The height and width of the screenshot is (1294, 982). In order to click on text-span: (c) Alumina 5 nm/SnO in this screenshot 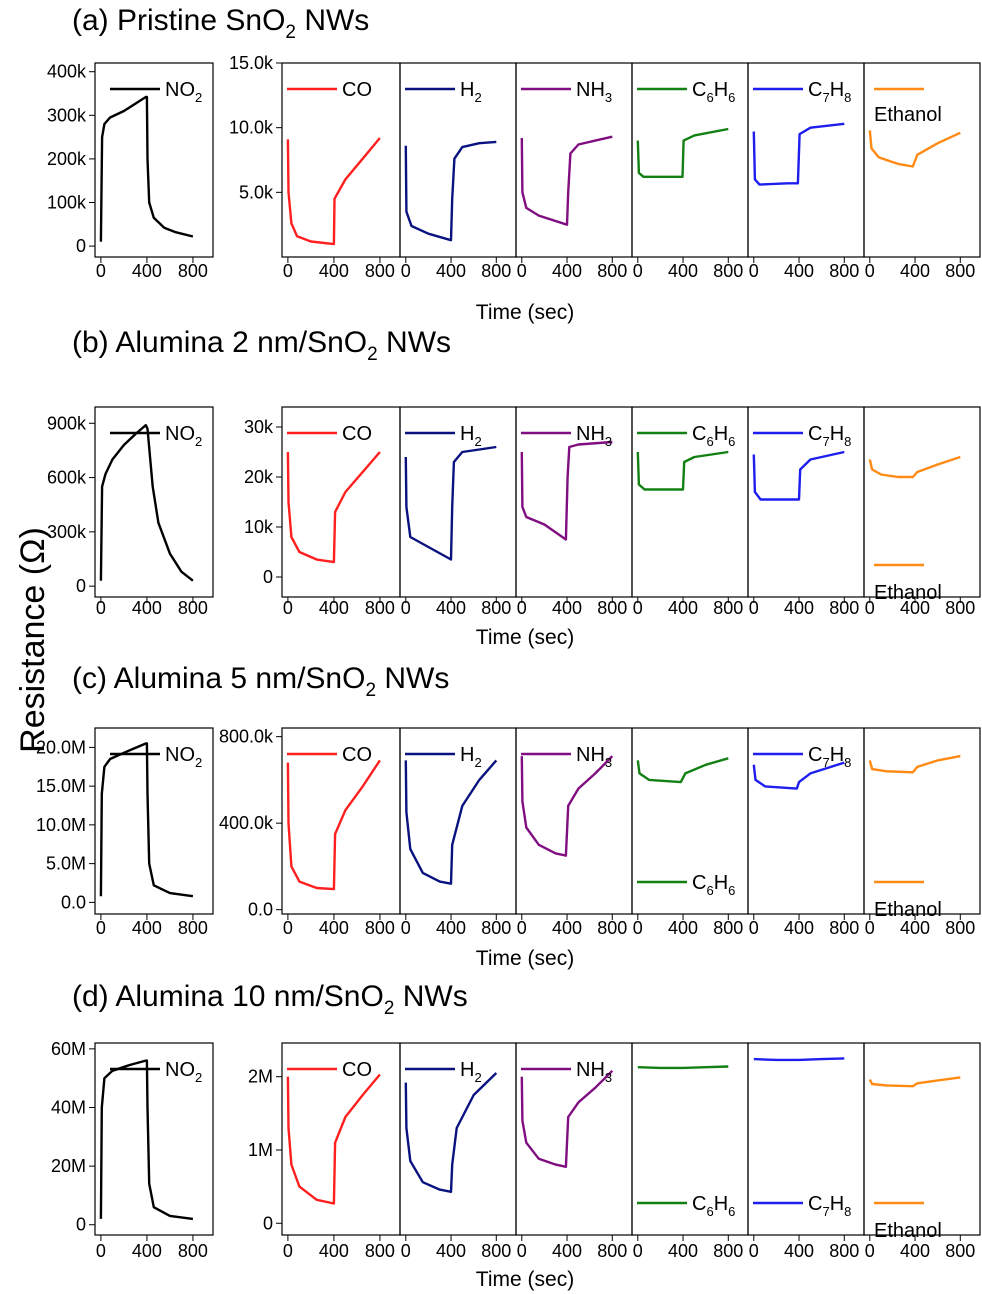, I will do `click(218, 678)`.